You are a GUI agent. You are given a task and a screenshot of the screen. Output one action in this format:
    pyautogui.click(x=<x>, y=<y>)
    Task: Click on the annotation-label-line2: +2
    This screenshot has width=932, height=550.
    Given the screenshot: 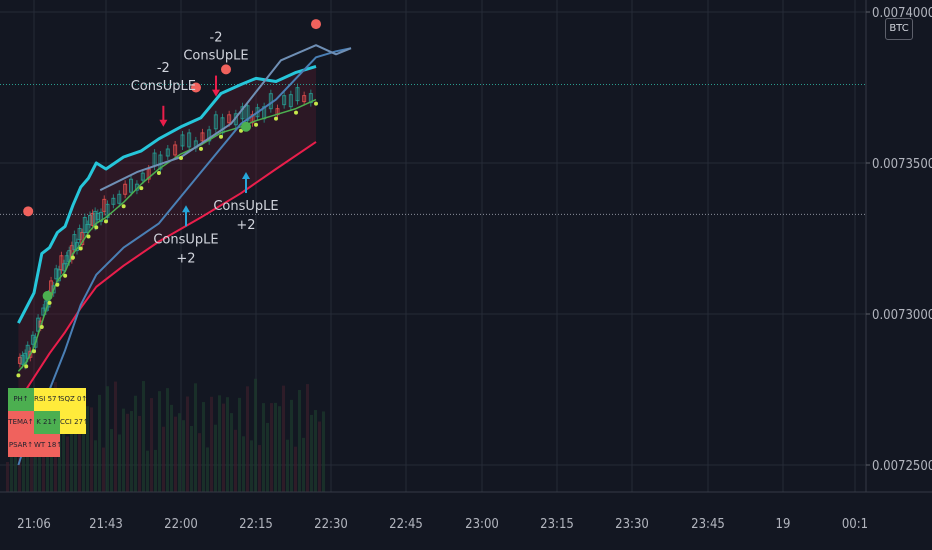 What is the action you would take?
    pyautogui.click(x=185, y=258)
    